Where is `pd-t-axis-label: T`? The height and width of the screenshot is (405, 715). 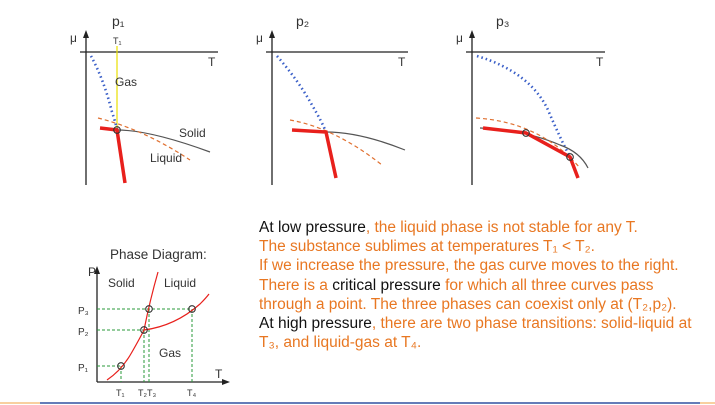 pd-t-axis-label: T is located at coordinates (219, 374).